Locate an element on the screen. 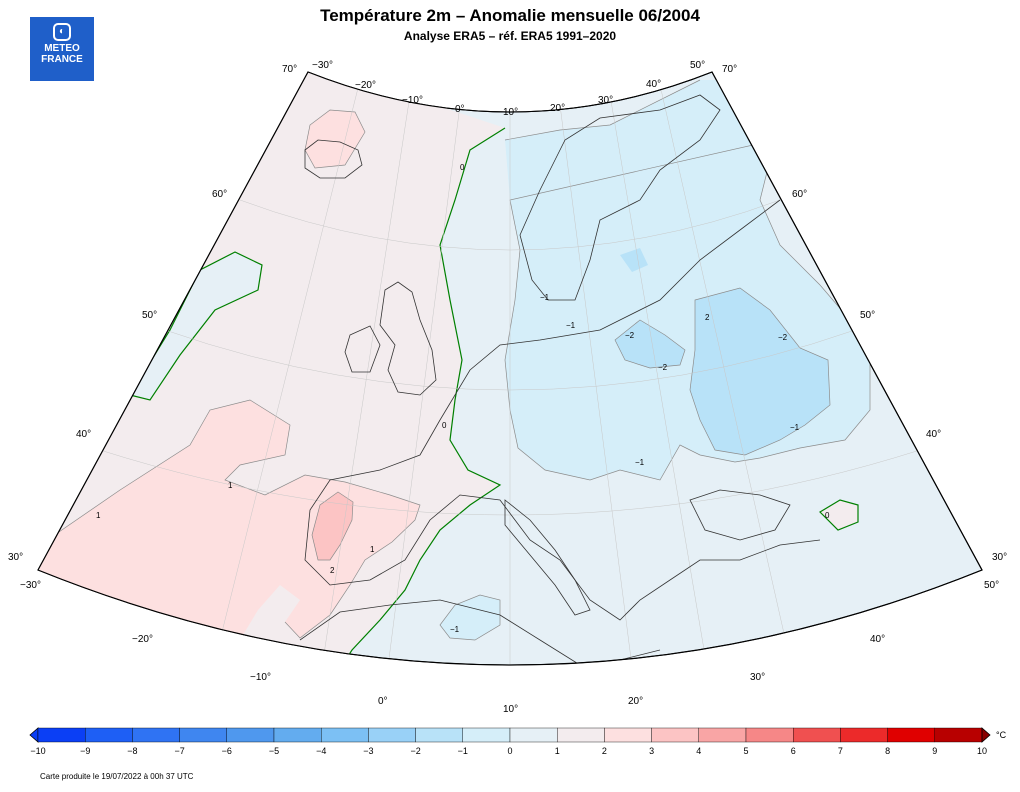  coast-scandinavia is located at coordinates (620, 197).